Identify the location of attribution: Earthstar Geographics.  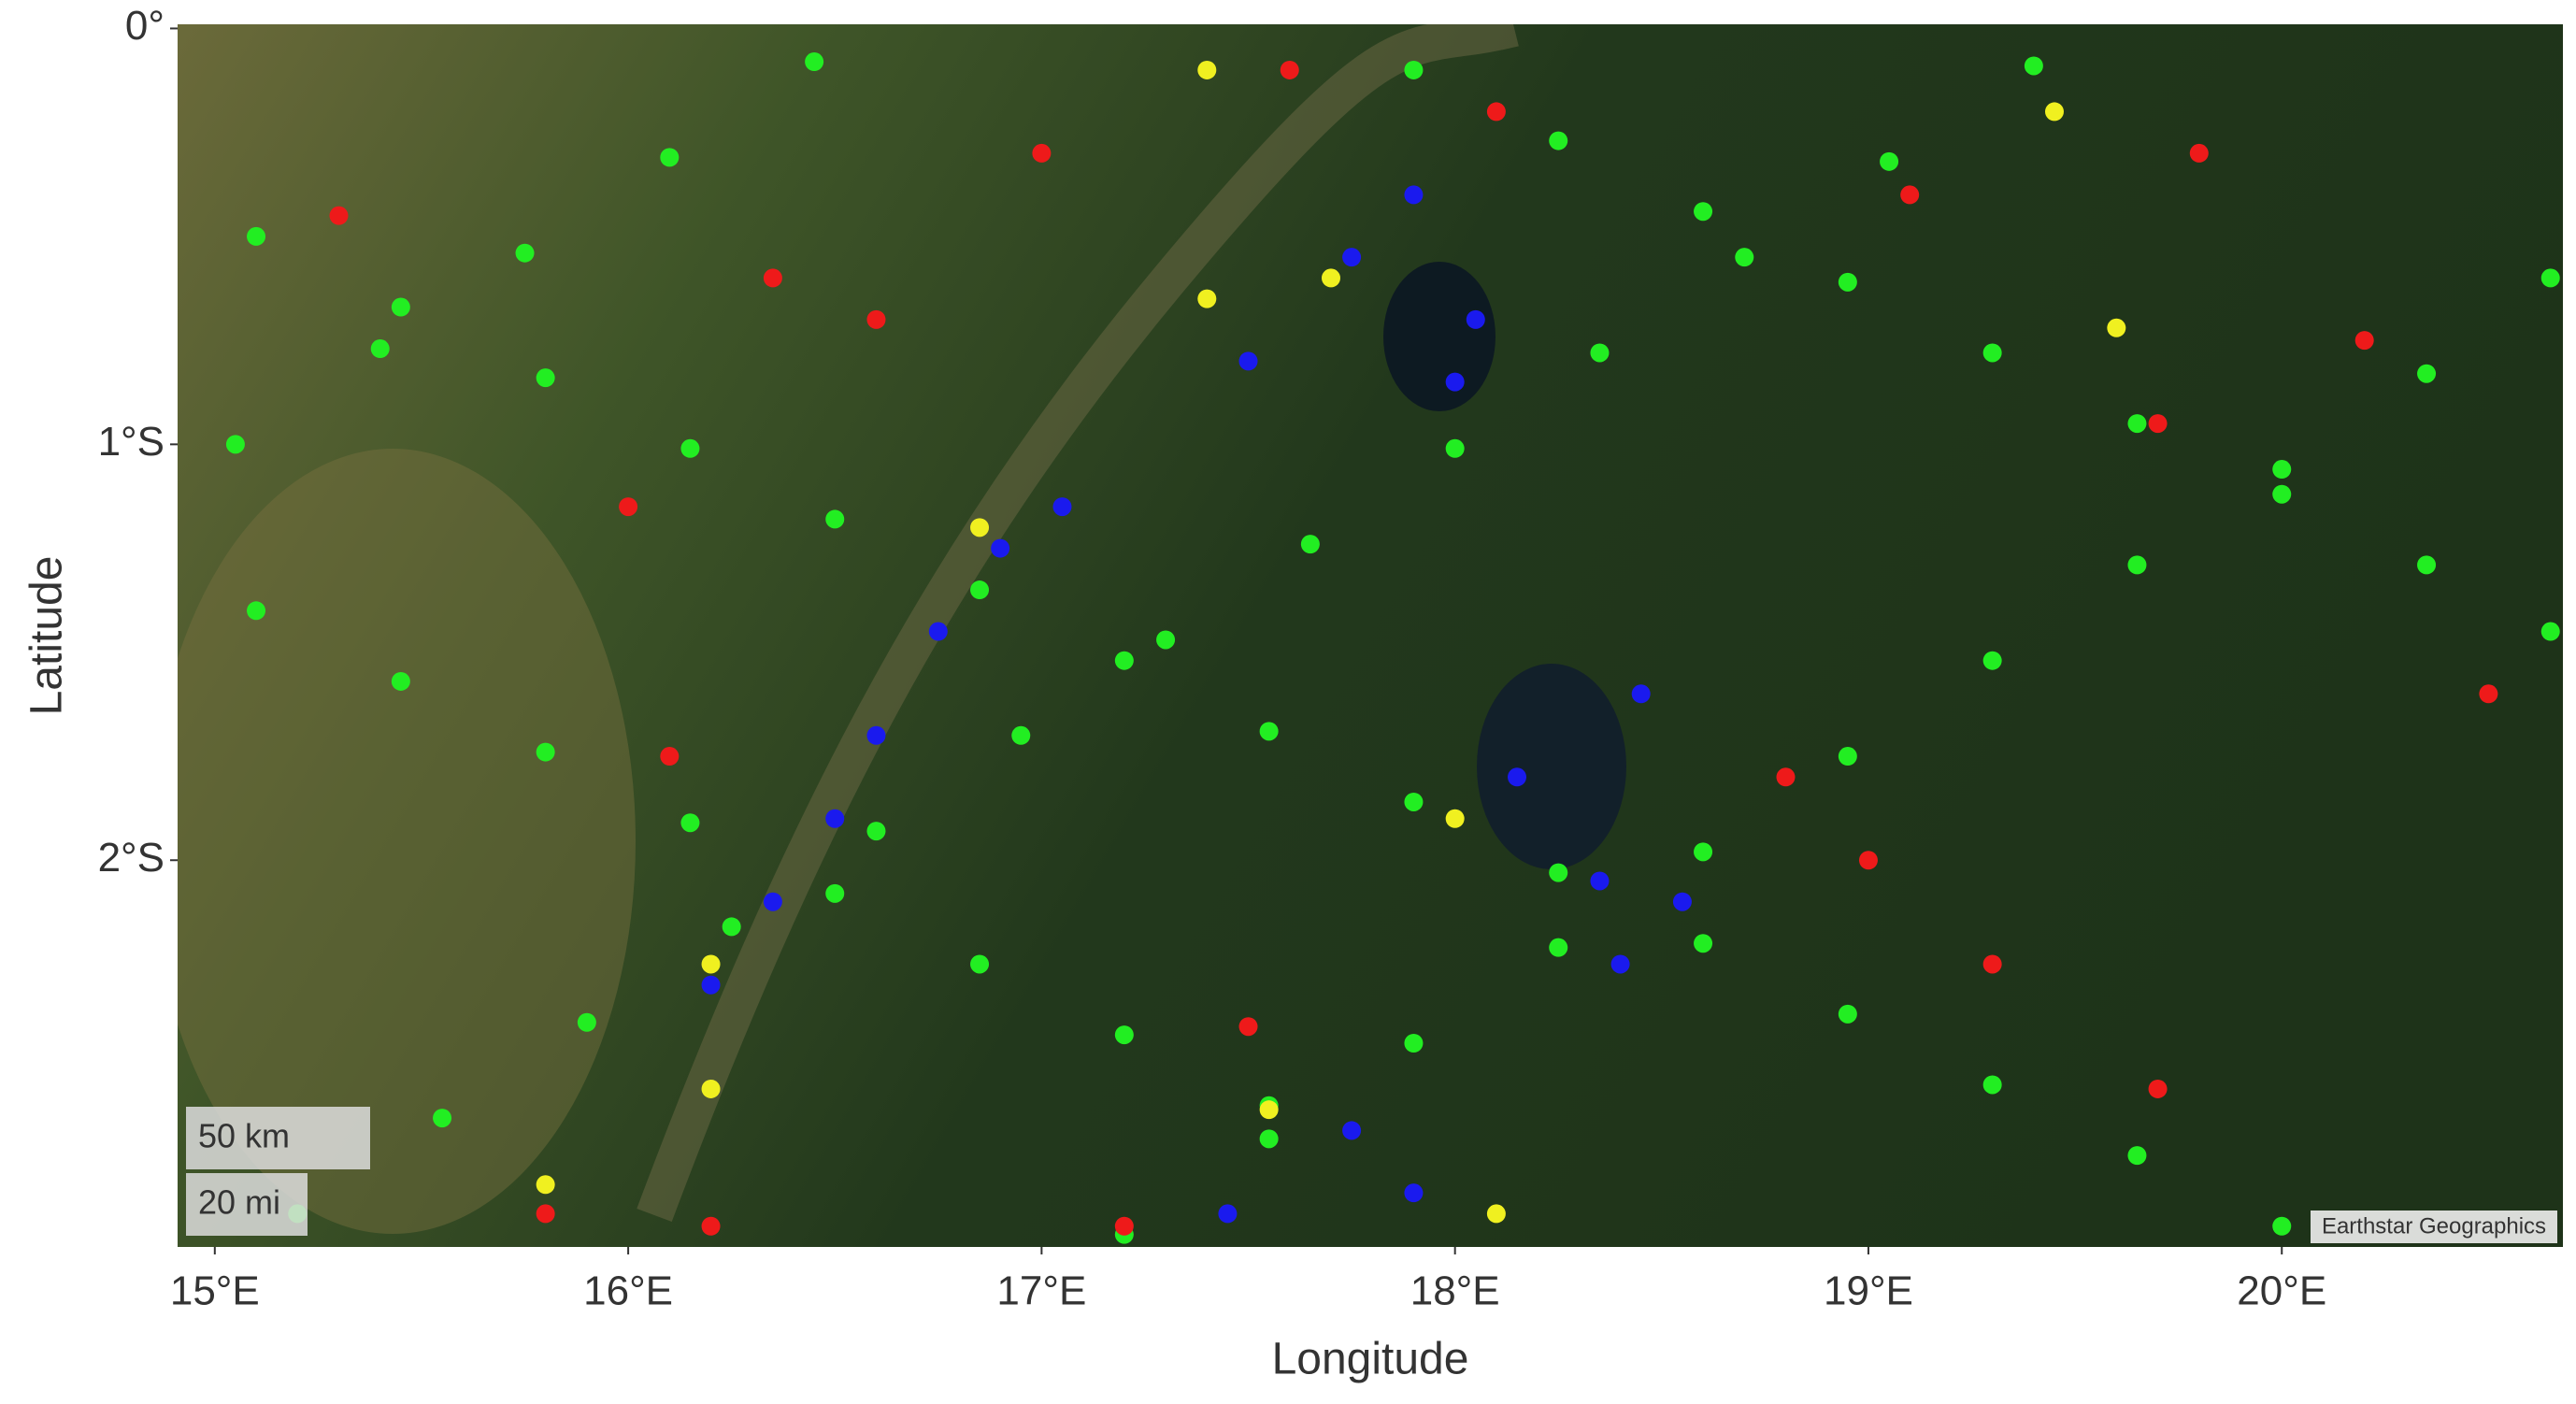
(2434, 1226).